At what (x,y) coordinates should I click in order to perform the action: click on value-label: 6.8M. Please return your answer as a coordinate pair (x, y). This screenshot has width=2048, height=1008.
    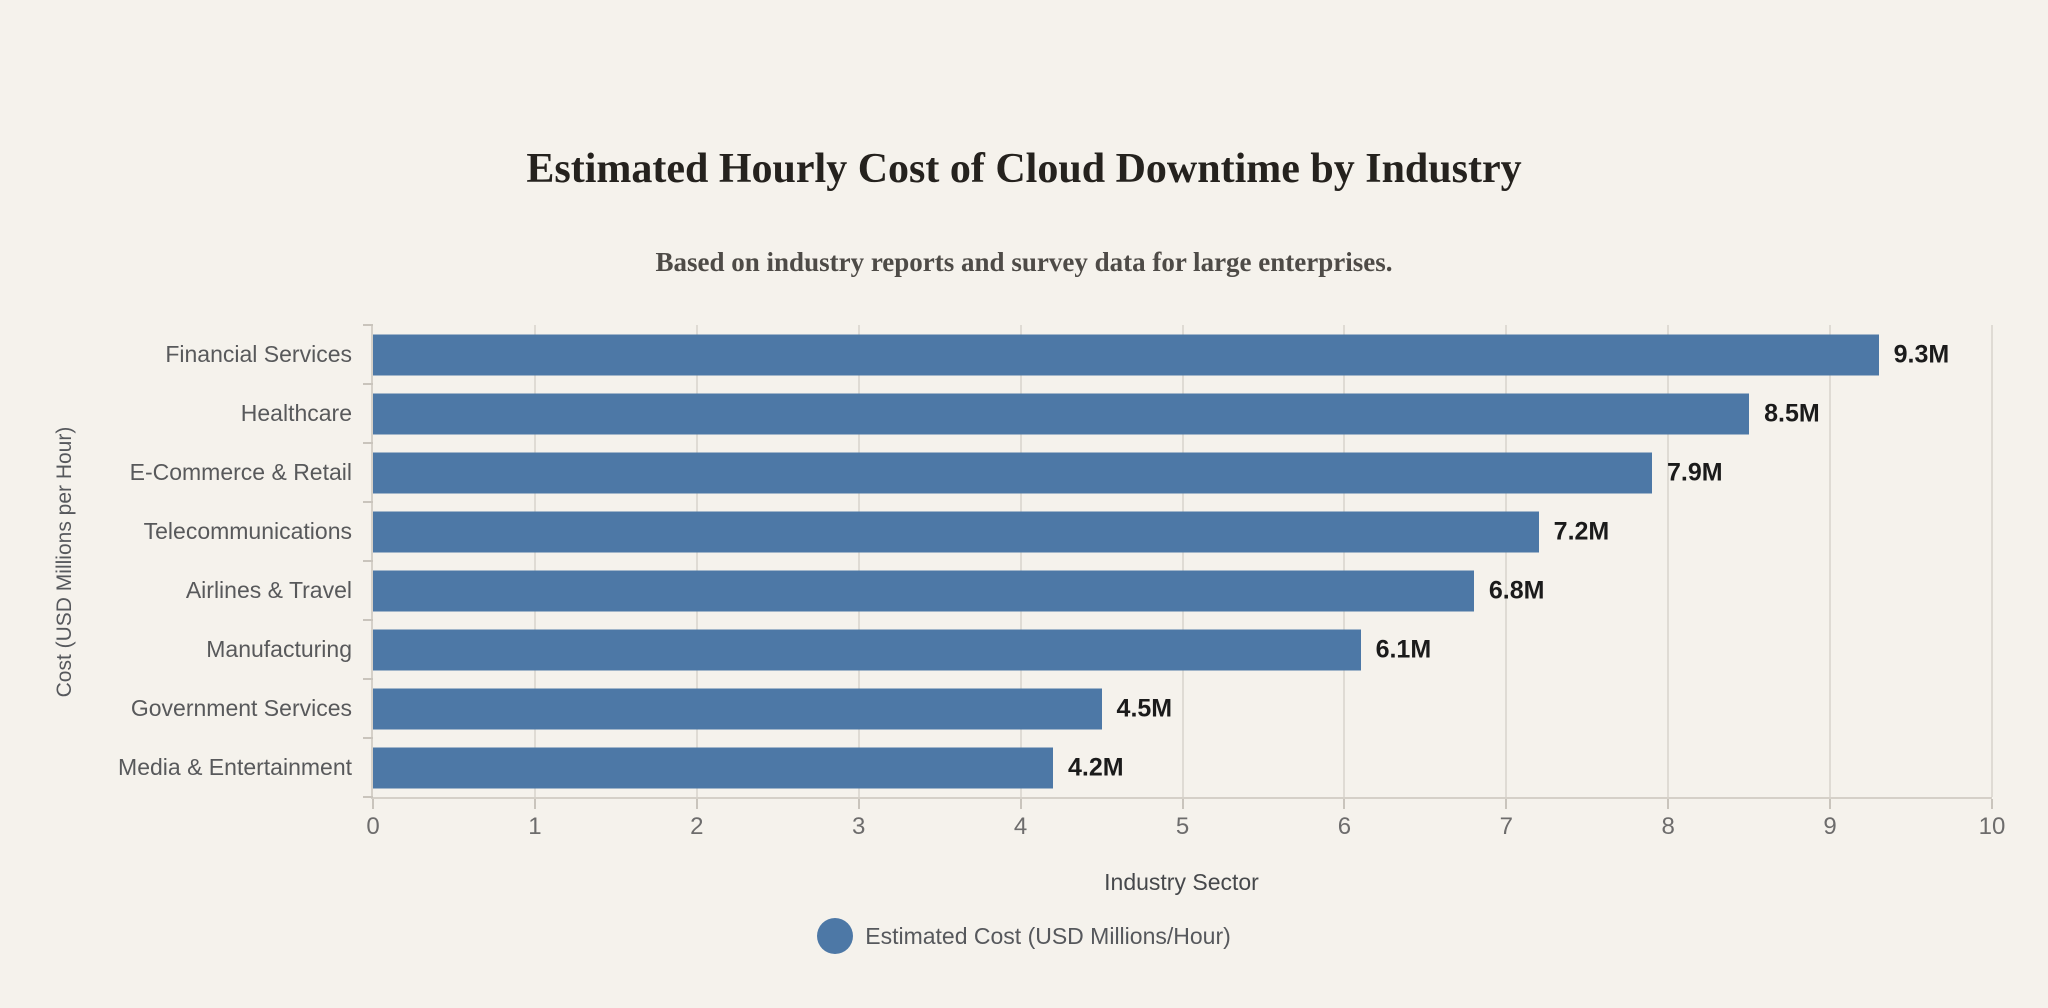
    Looking at the image, I should click on (1516, 590).